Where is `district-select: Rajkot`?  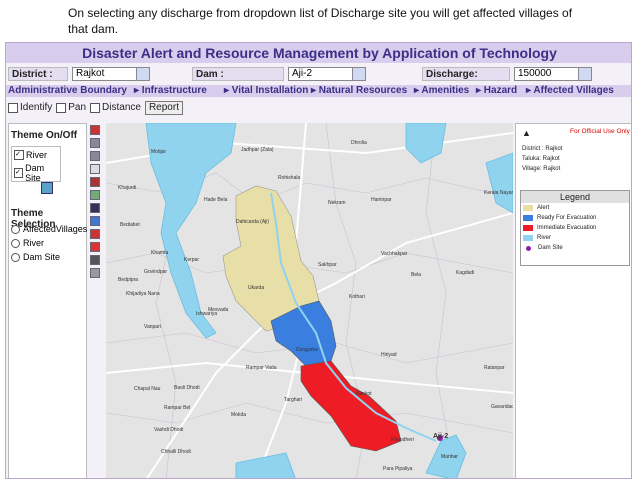 district-select: Rajkot is located at coordinates (111, 74).